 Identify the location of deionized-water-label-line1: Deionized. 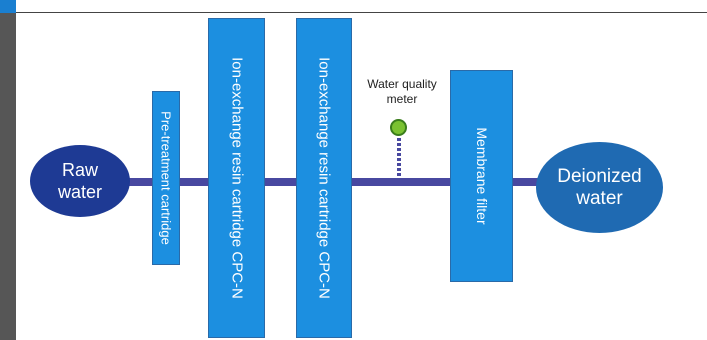
(599, 176).